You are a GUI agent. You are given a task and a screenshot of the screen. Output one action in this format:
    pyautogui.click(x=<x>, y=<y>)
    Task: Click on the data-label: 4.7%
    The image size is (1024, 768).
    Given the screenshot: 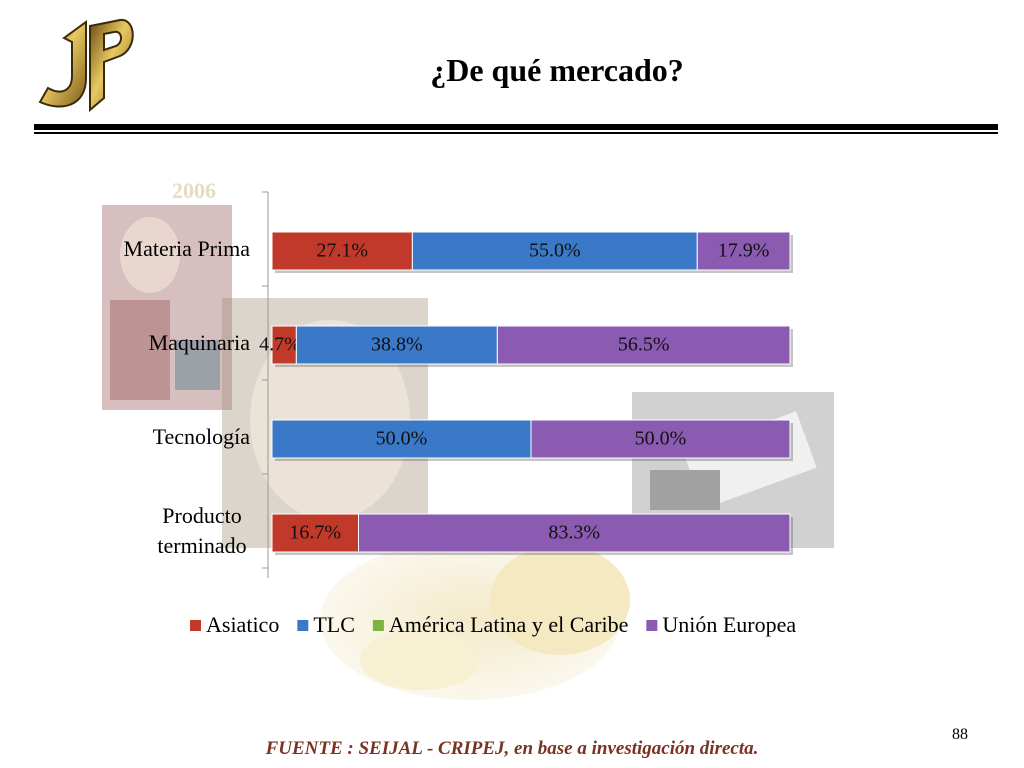 What is the action you would take?
    pyautogui.click(x=280, y=345)
    